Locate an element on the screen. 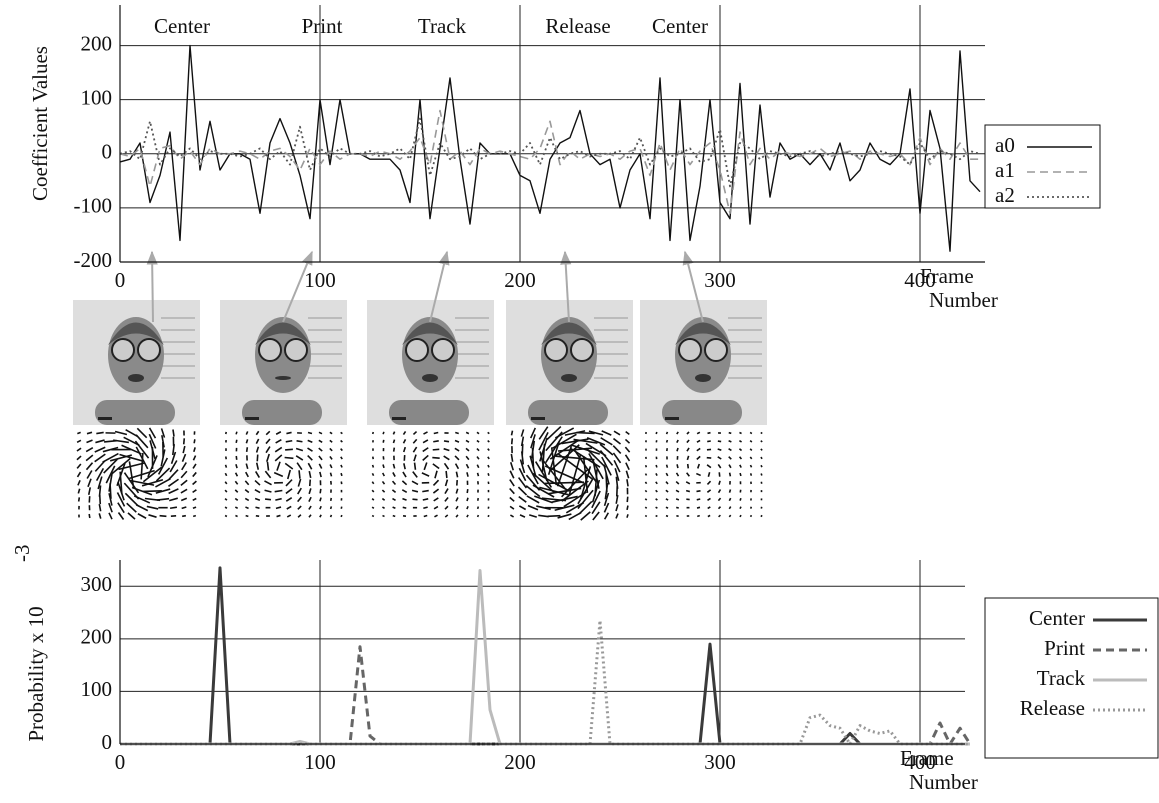  legend-label: a0 is located at coordinates (1005, 145).